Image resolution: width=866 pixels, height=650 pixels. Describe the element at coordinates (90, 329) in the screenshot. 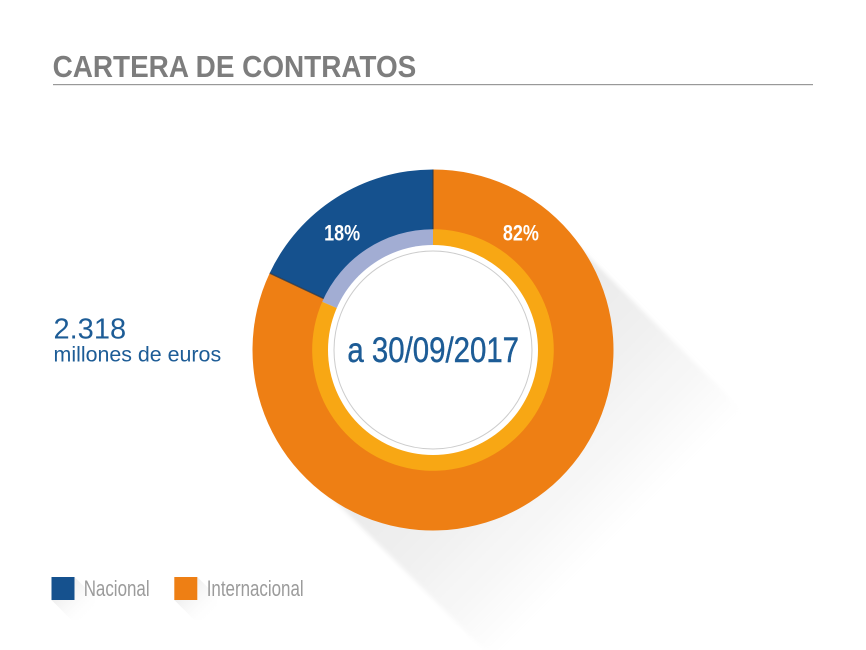

I see `svg-text: 2.318` at that location.